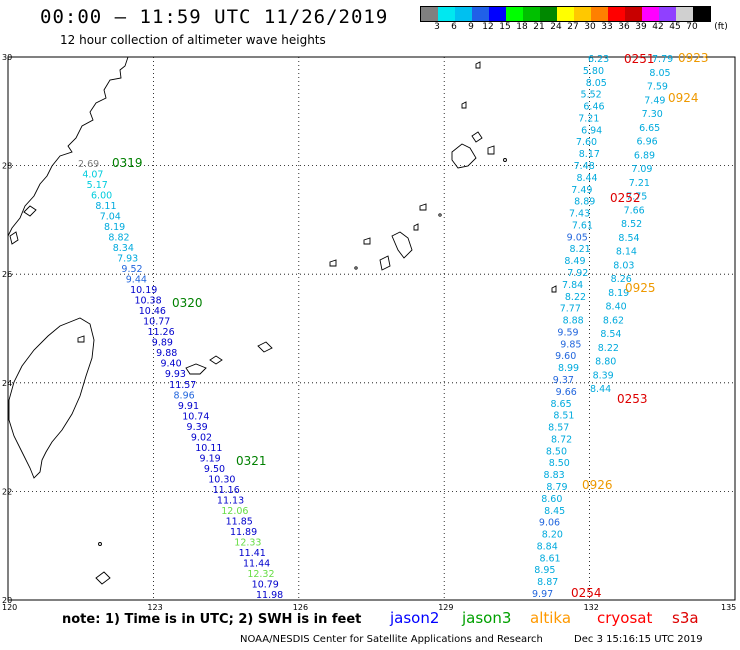  What do you see at coordinates (625, 618) in the screenshot?
I see `legend-item-cryosat: cryosat` at bounding box center [625, 618].